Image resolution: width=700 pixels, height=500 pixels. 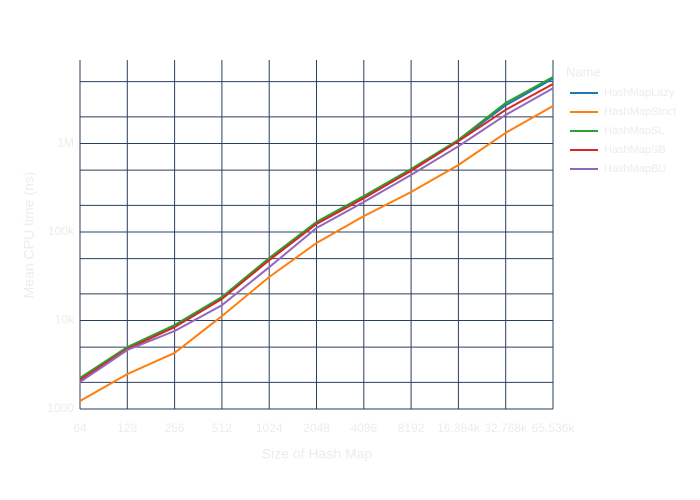 I want to click on x-tick-label: 4096, so click(x=363, y=428).